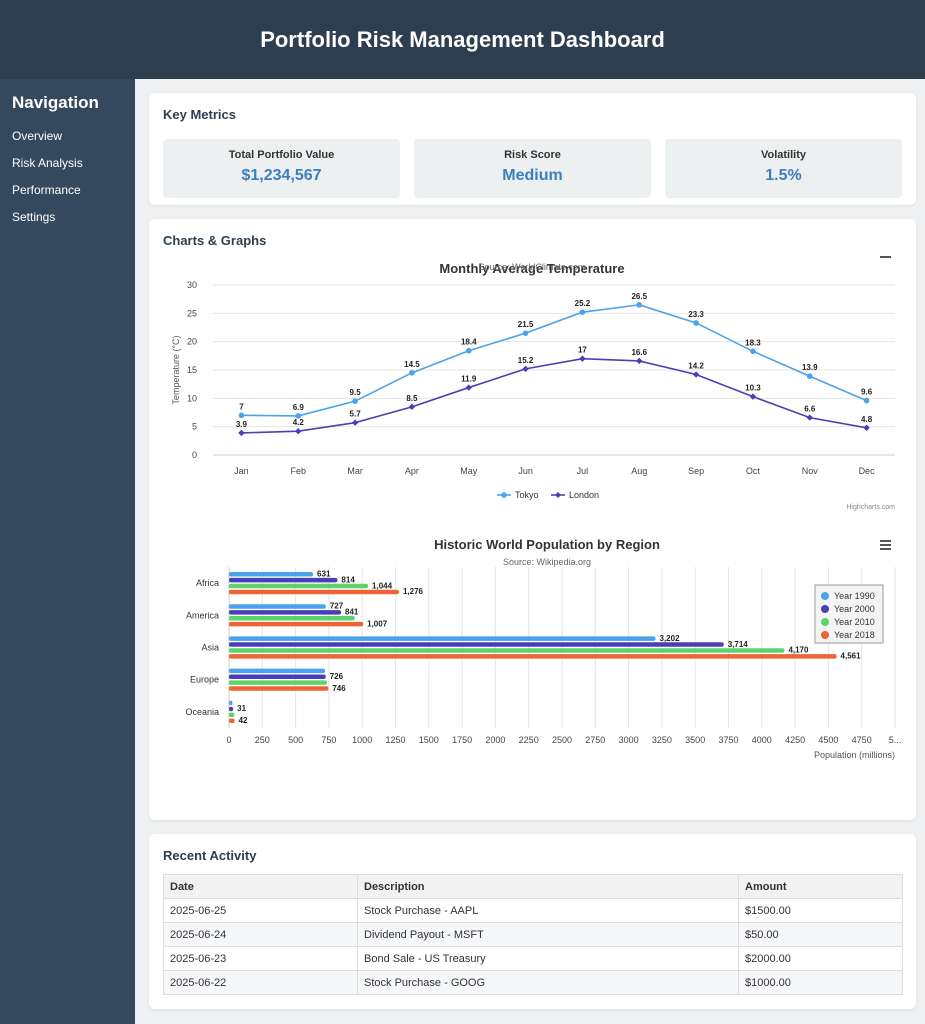 The width and height of the screenshot is (925, 1024). What do you see at coordinates (260, 886) in the screenshot?
I see `column-header-date: Date` at bounding box center [260, 886].